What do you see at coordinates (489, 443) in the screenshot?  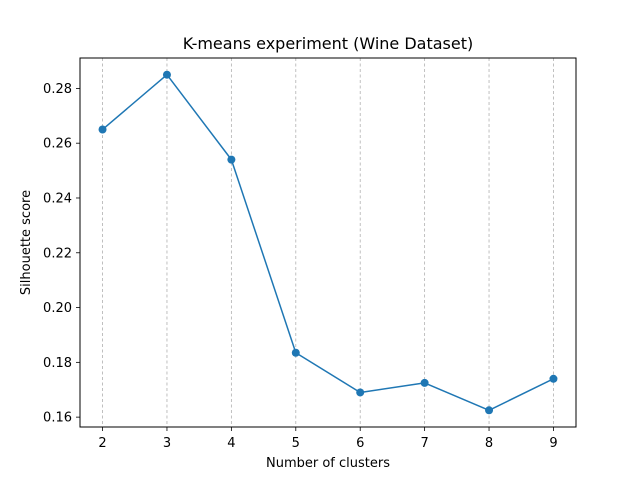 I see `x-tick-label: 8` at bounding box center [489, 443].